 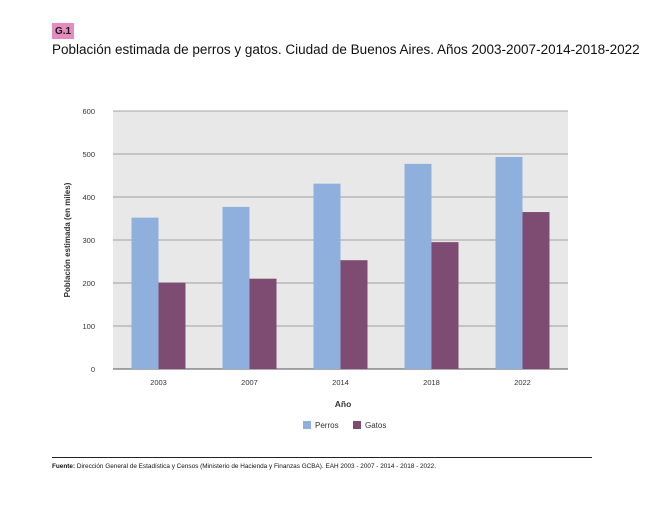 I want to click on y-tick-label: 200, so click(x=88, y=283).